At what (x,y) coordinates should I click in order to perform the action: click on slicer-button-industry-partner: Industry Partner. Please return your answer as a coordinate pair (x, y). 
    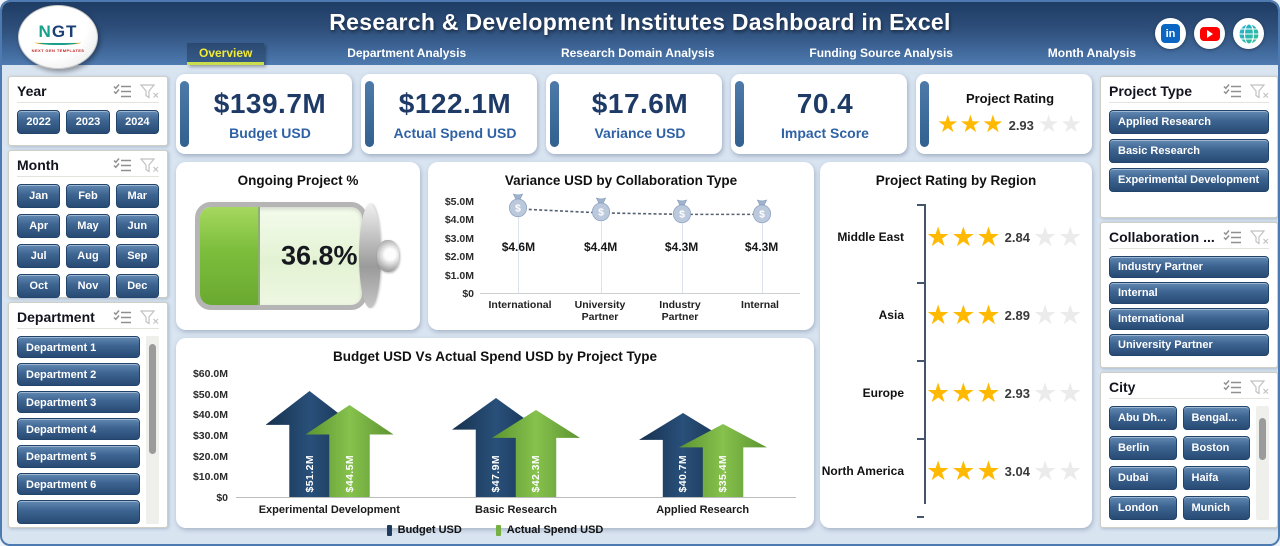
    Looking at the image, I should click on (1189, 267).